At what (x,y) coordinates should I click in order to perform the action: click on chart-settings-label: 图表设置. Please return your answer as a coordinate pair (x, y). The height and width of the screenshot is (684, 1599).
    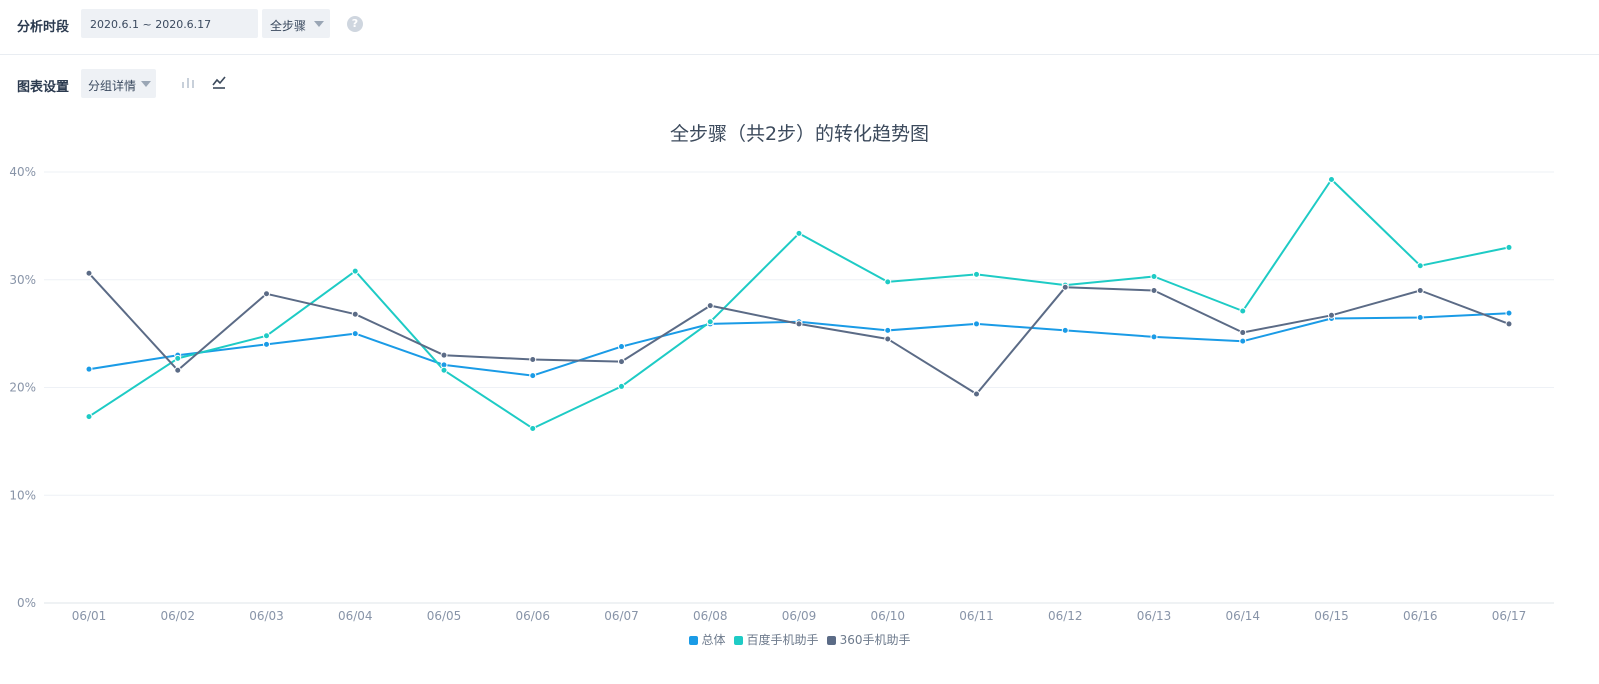
    Looking at the image, I should click on (43, 87).